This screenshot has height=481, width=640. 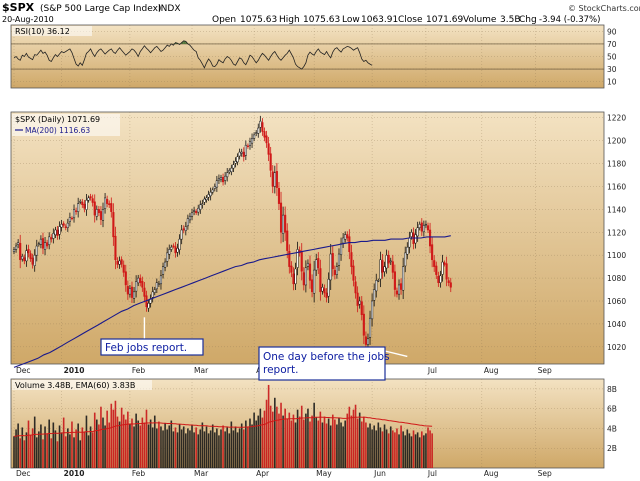 What do you see at coordinates (28, 19) in the screenshot?
I see `date-label: 20-Aug-2010` at bounding box center [28, 19].